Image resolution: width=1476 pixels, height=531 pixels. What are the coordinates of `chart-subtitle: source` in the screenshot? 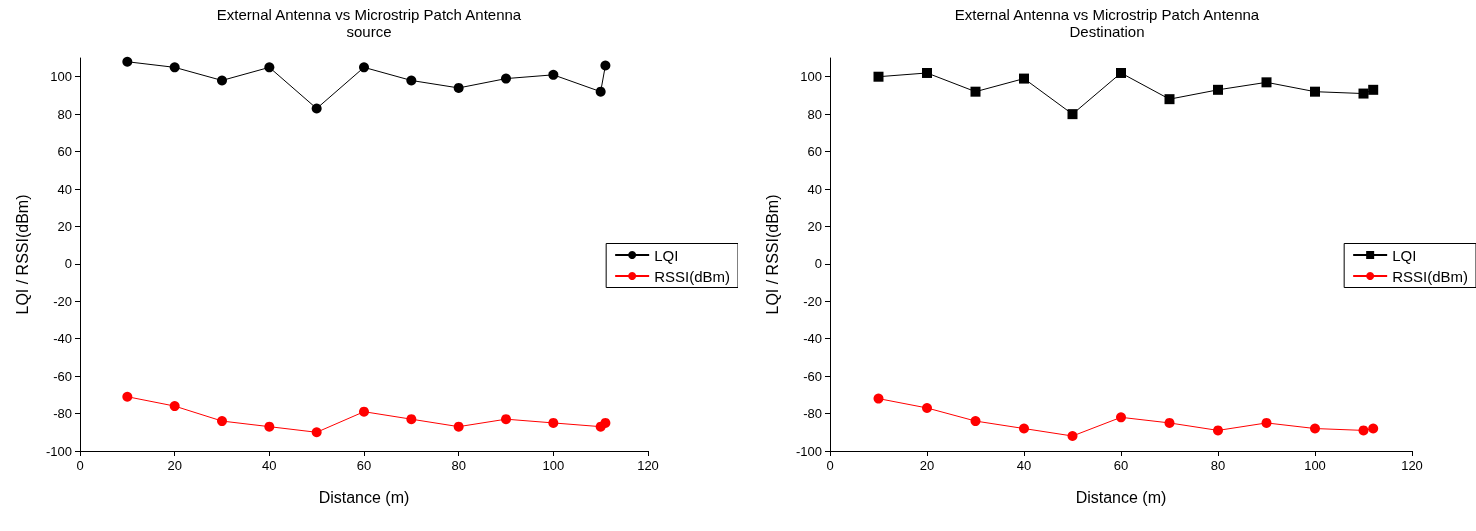 It's located at (369, 31).